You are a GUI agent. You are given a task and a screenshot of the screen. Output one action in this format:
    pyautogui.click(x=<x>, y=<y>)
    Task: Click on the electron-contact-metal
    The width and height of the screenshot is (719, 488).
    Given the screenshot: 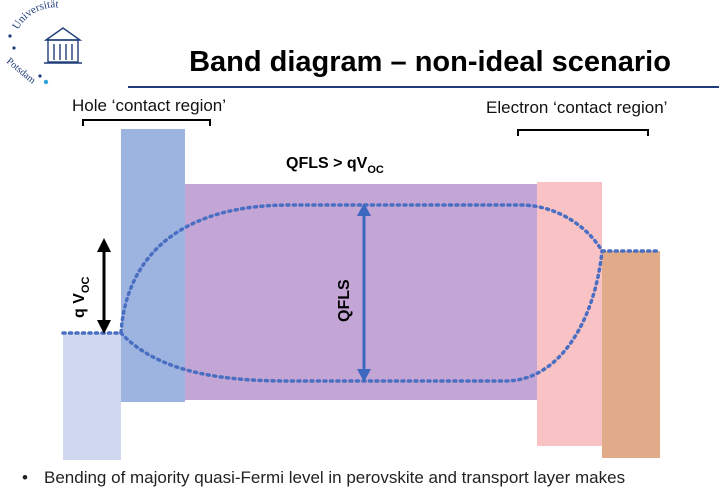 What is the action you would take?
    pyautogui.click(x=631, y=354)
    